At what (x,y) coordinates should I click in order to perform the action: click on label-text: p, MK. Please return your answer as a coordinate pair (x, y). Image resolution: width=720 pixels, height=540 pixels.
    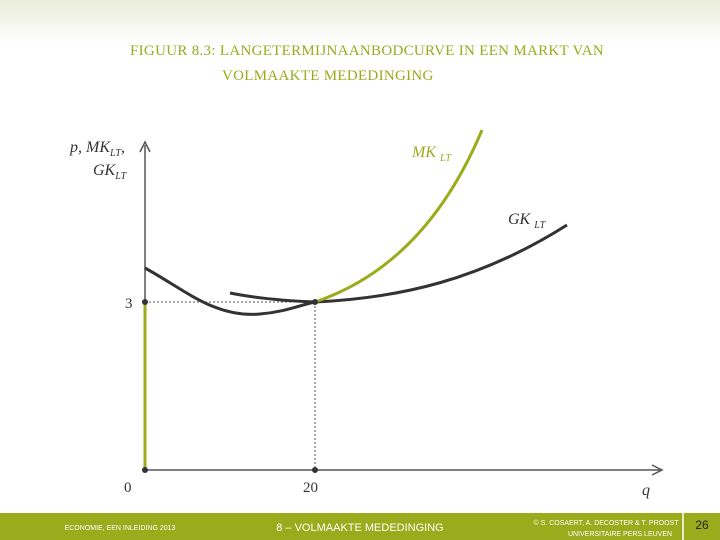
    Looking at the image, I should click on (90, 147).